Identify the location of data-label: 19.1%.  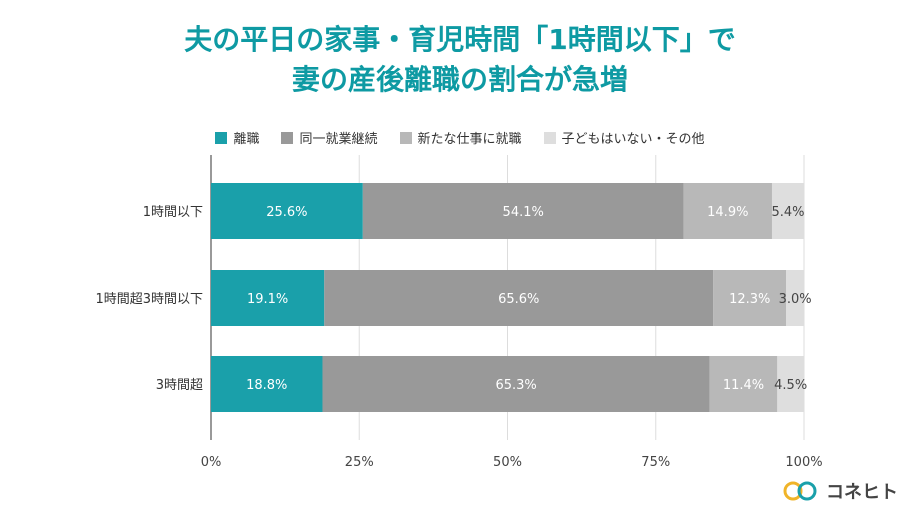
(267, 299).